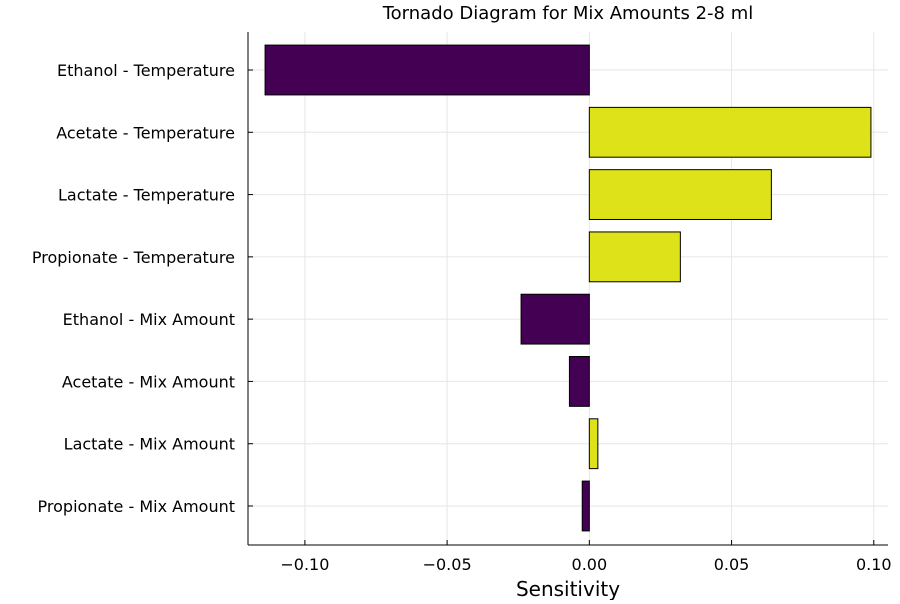 The width and height of the screenshot is (900, 604). I want to click on x-tick-label: 0.00, so click(590, 564).